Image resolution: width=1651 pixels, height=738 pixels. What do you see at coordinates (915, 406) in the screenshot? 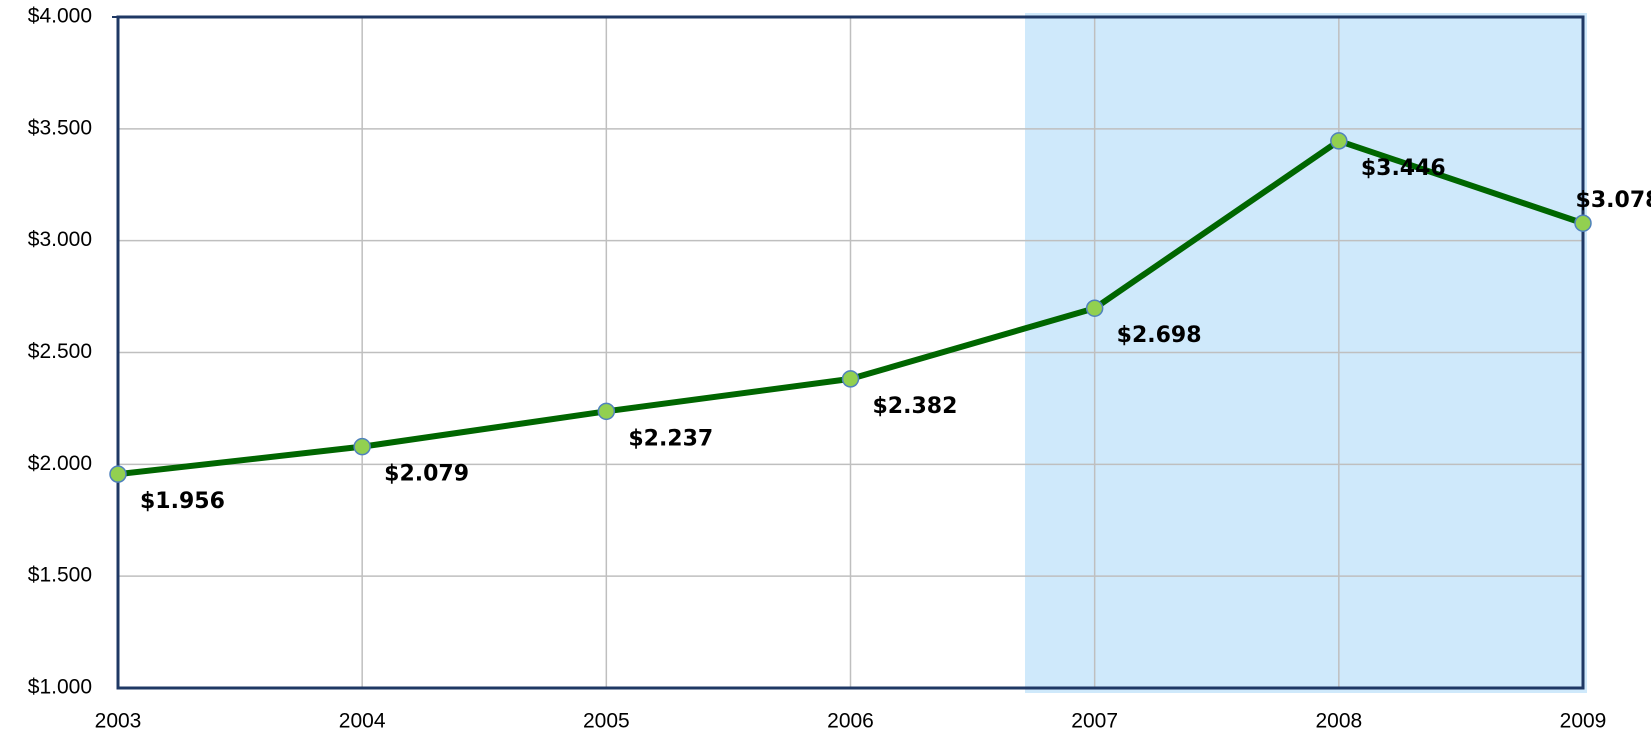
I see `data-label: $2.382` at bounding box center [915, 406].